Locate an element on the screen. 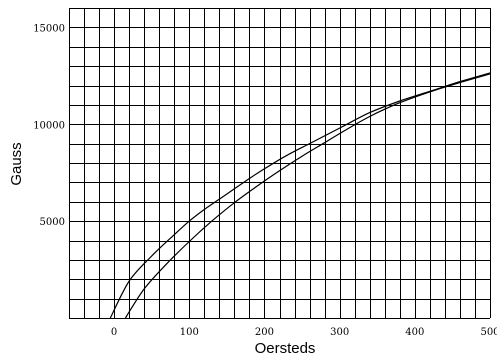 The image size is (497, 358). x-tick-label: 0 is located at coordinates (114, 332).